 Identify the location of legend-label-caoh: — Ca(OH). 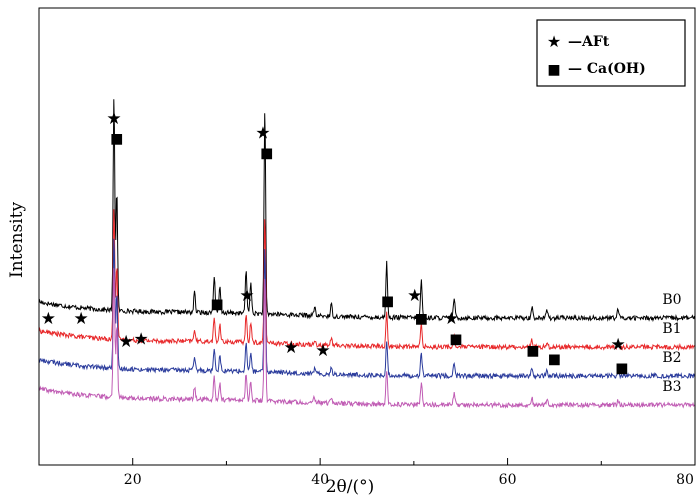
(607, 69).